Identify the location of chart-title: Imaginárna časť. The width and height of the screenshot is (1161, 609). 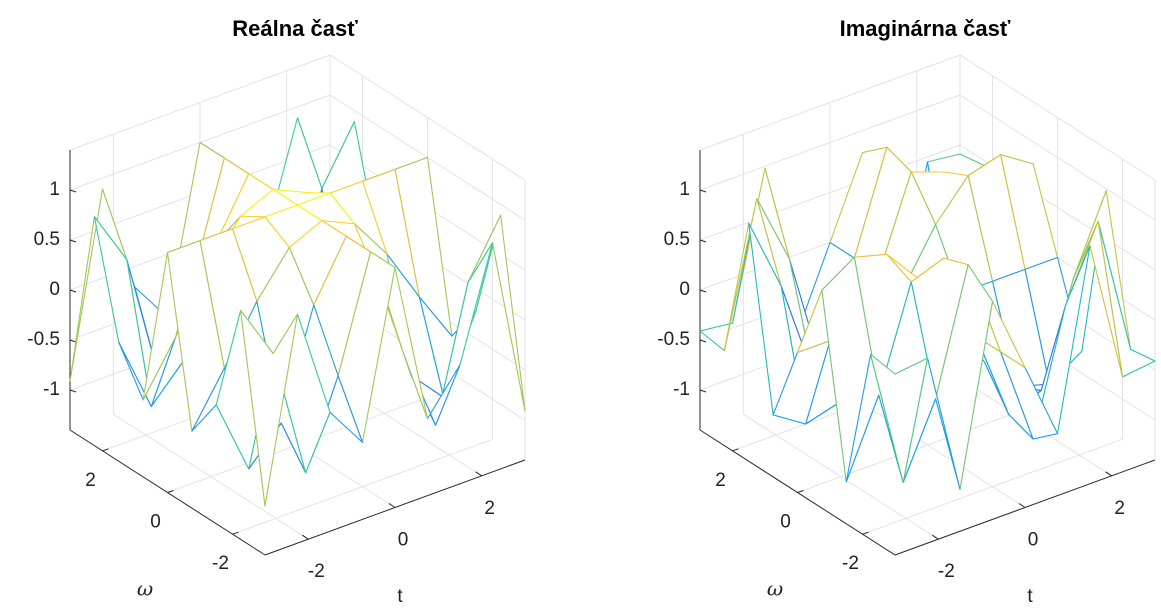
(925, 28).